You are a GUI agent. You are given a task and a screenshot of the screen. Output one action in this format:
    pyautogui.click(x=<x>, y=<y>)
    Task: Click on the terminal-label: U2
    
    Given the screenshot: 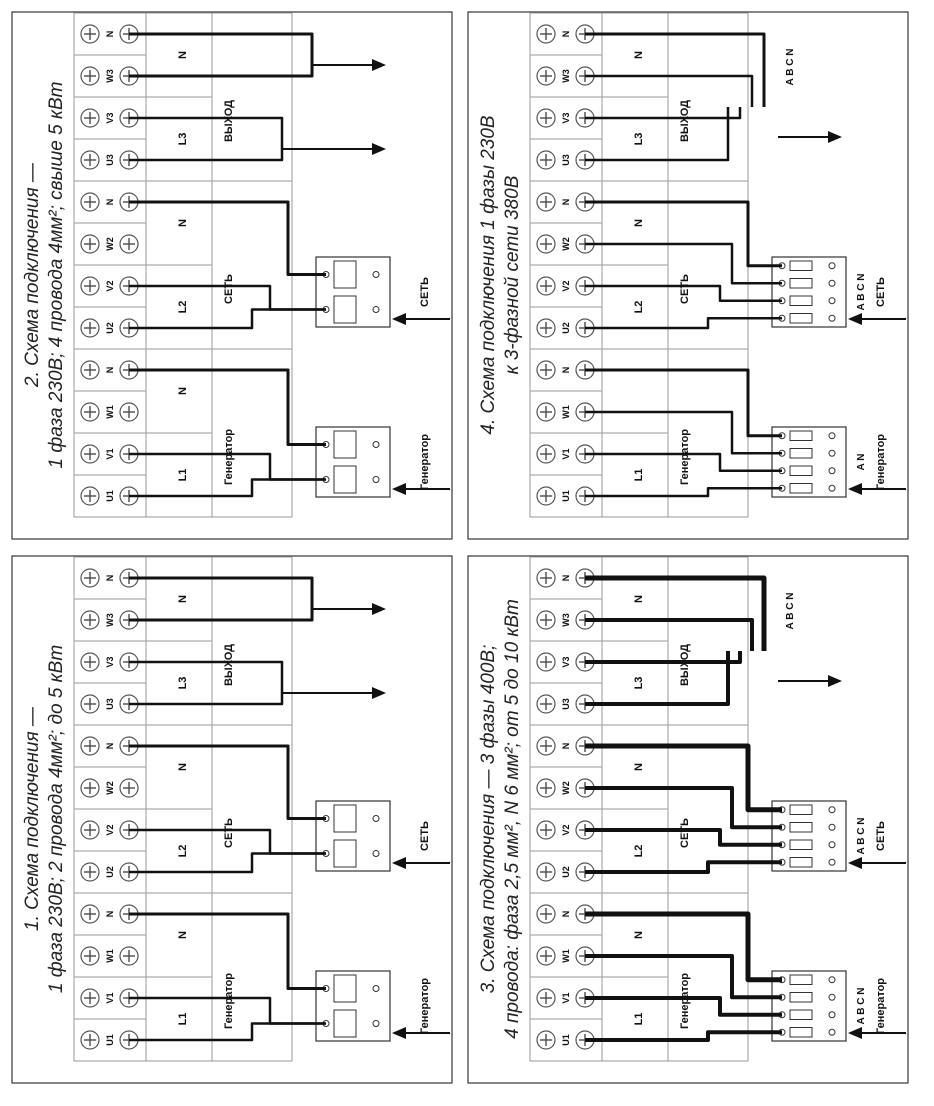 What is the action you would take?
    pyautogui.click(x=110, y=328)
    